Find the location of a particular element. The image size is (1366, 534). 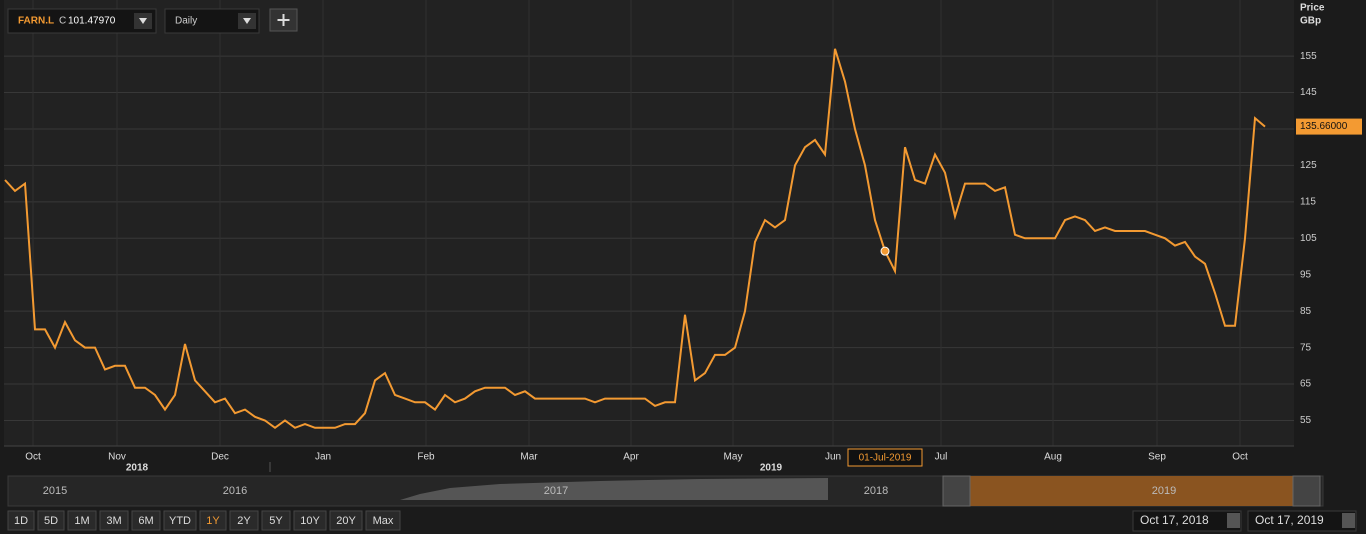

close-value: 101.47970 is located at coordinates (92, 21).